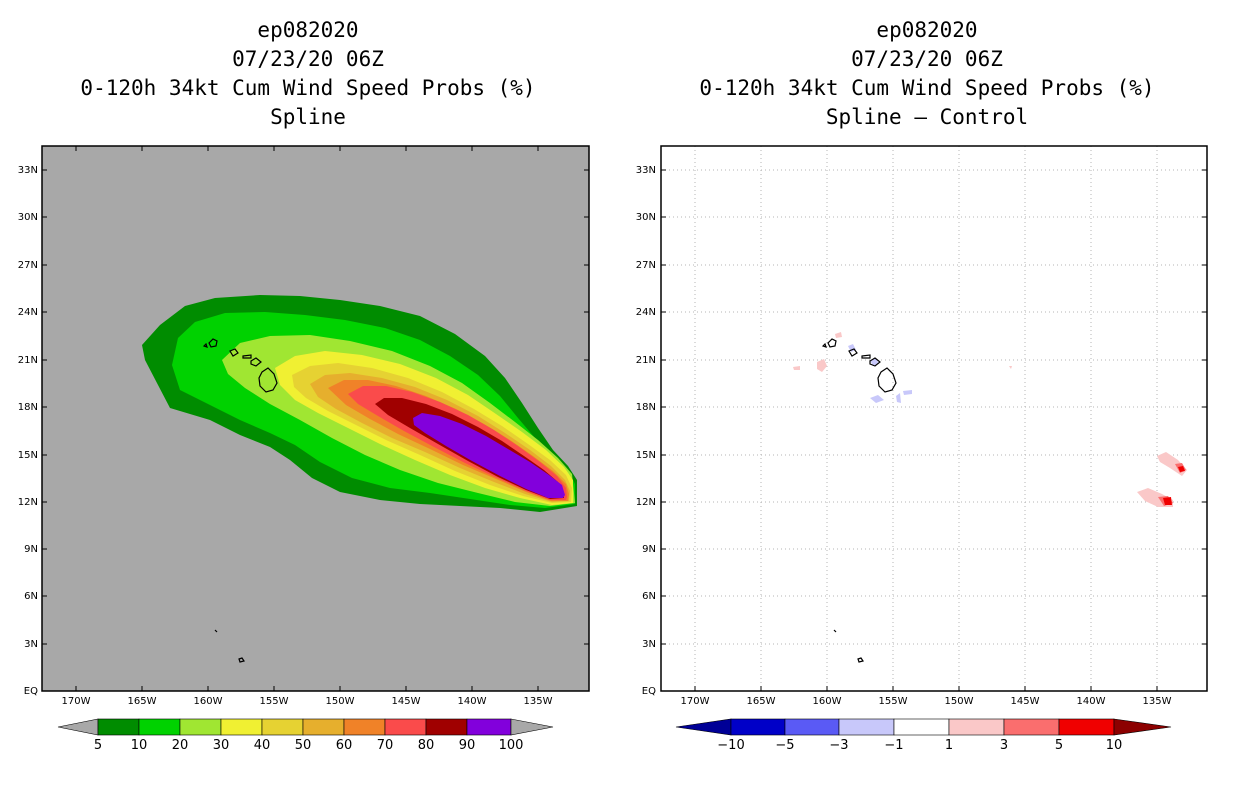 The width and height of the screenshot is (1236, 800). Describe the element at coordinates (31, 644) in the screenshot. I see `lat-label: 3N` at that location.